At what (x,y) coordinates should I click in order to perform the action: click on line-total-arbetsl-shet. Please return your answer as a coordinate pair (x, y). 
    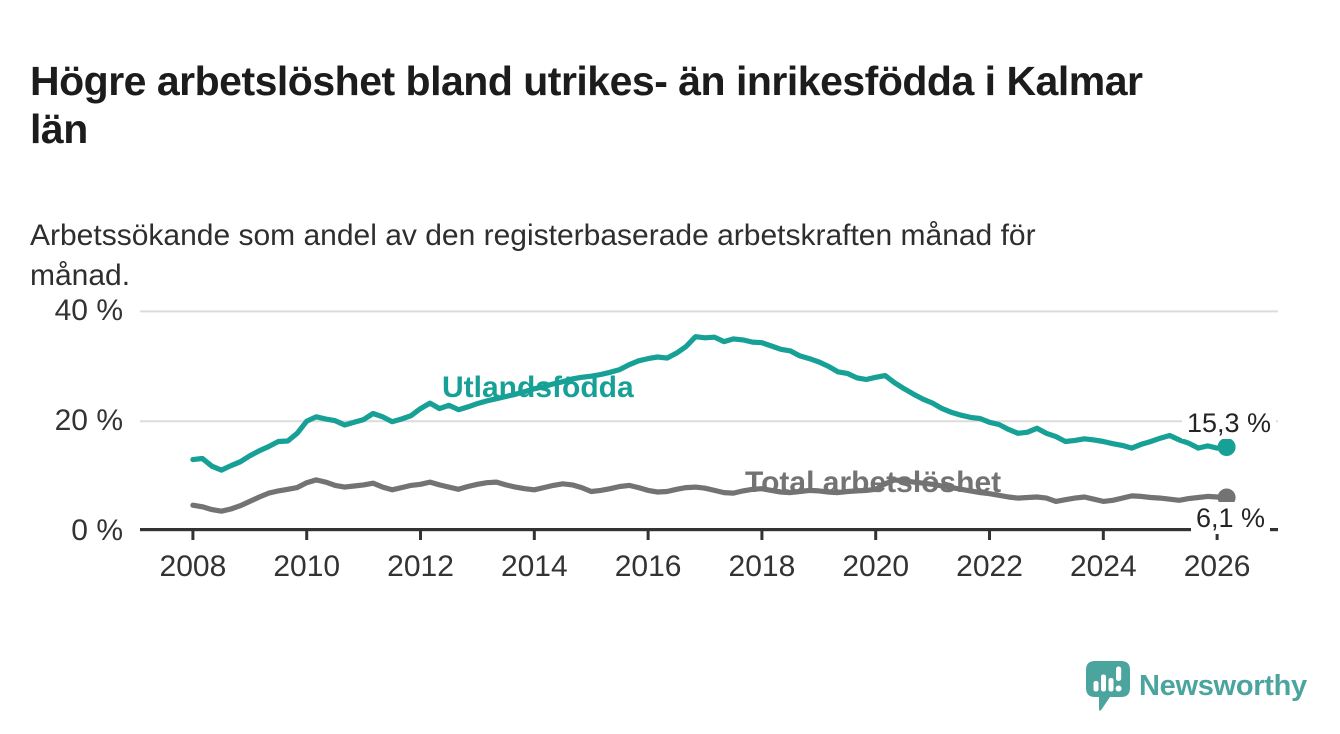
    Looking at the image, I should click on (710, 495).